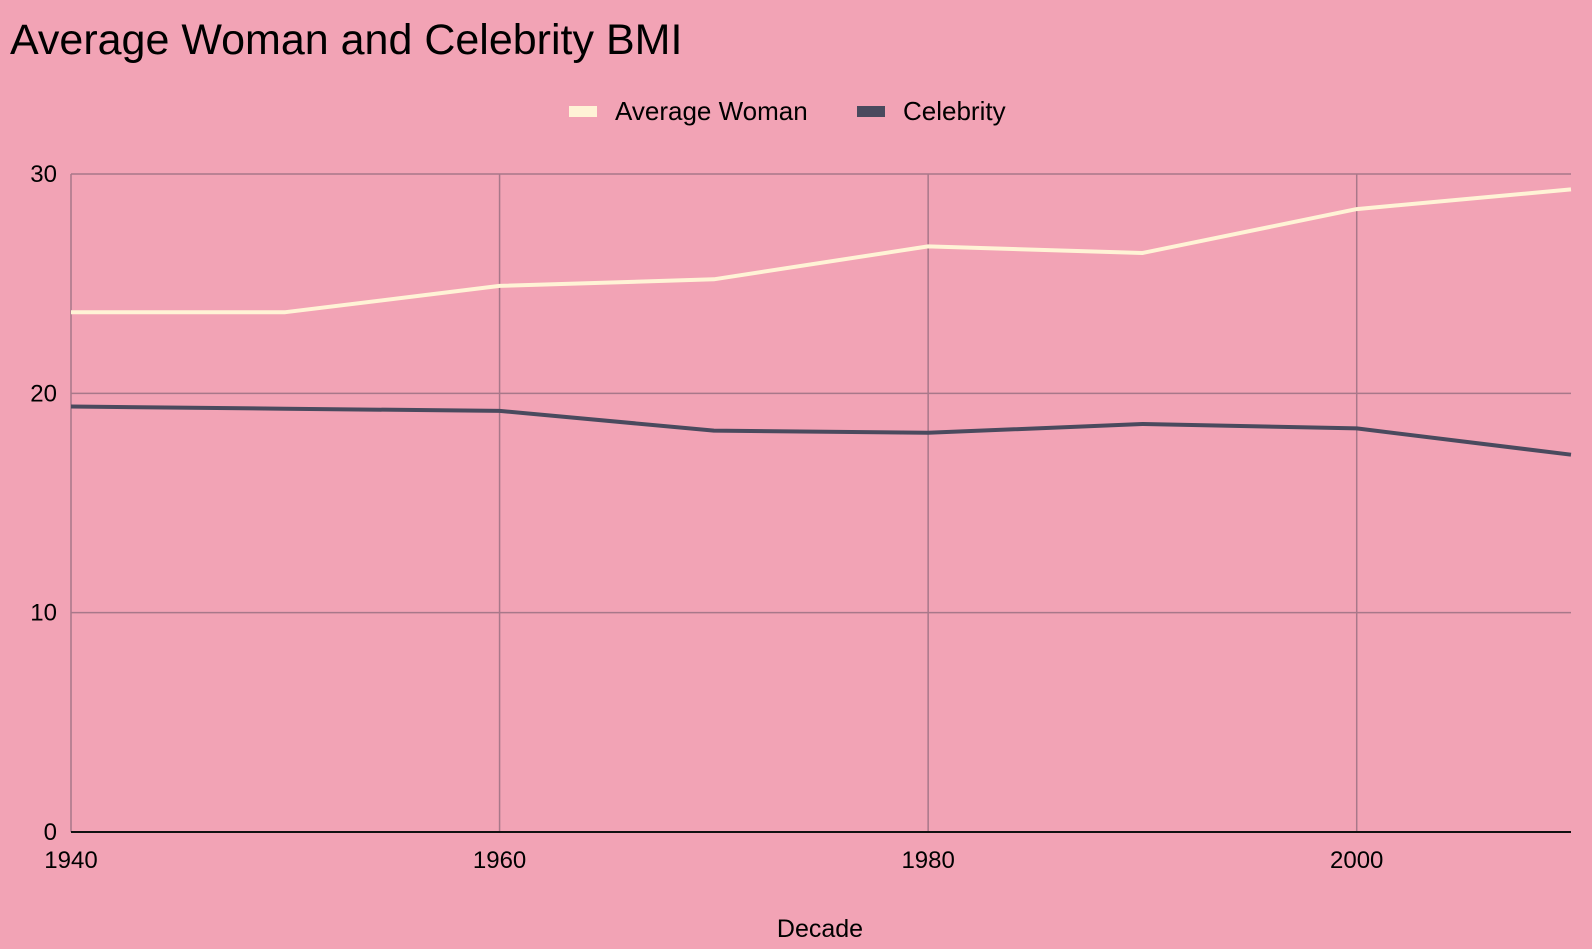 The height and width of the screenshot is (949, 1592). I want to click on data-point-celebrity-1940, so click(71, 406).